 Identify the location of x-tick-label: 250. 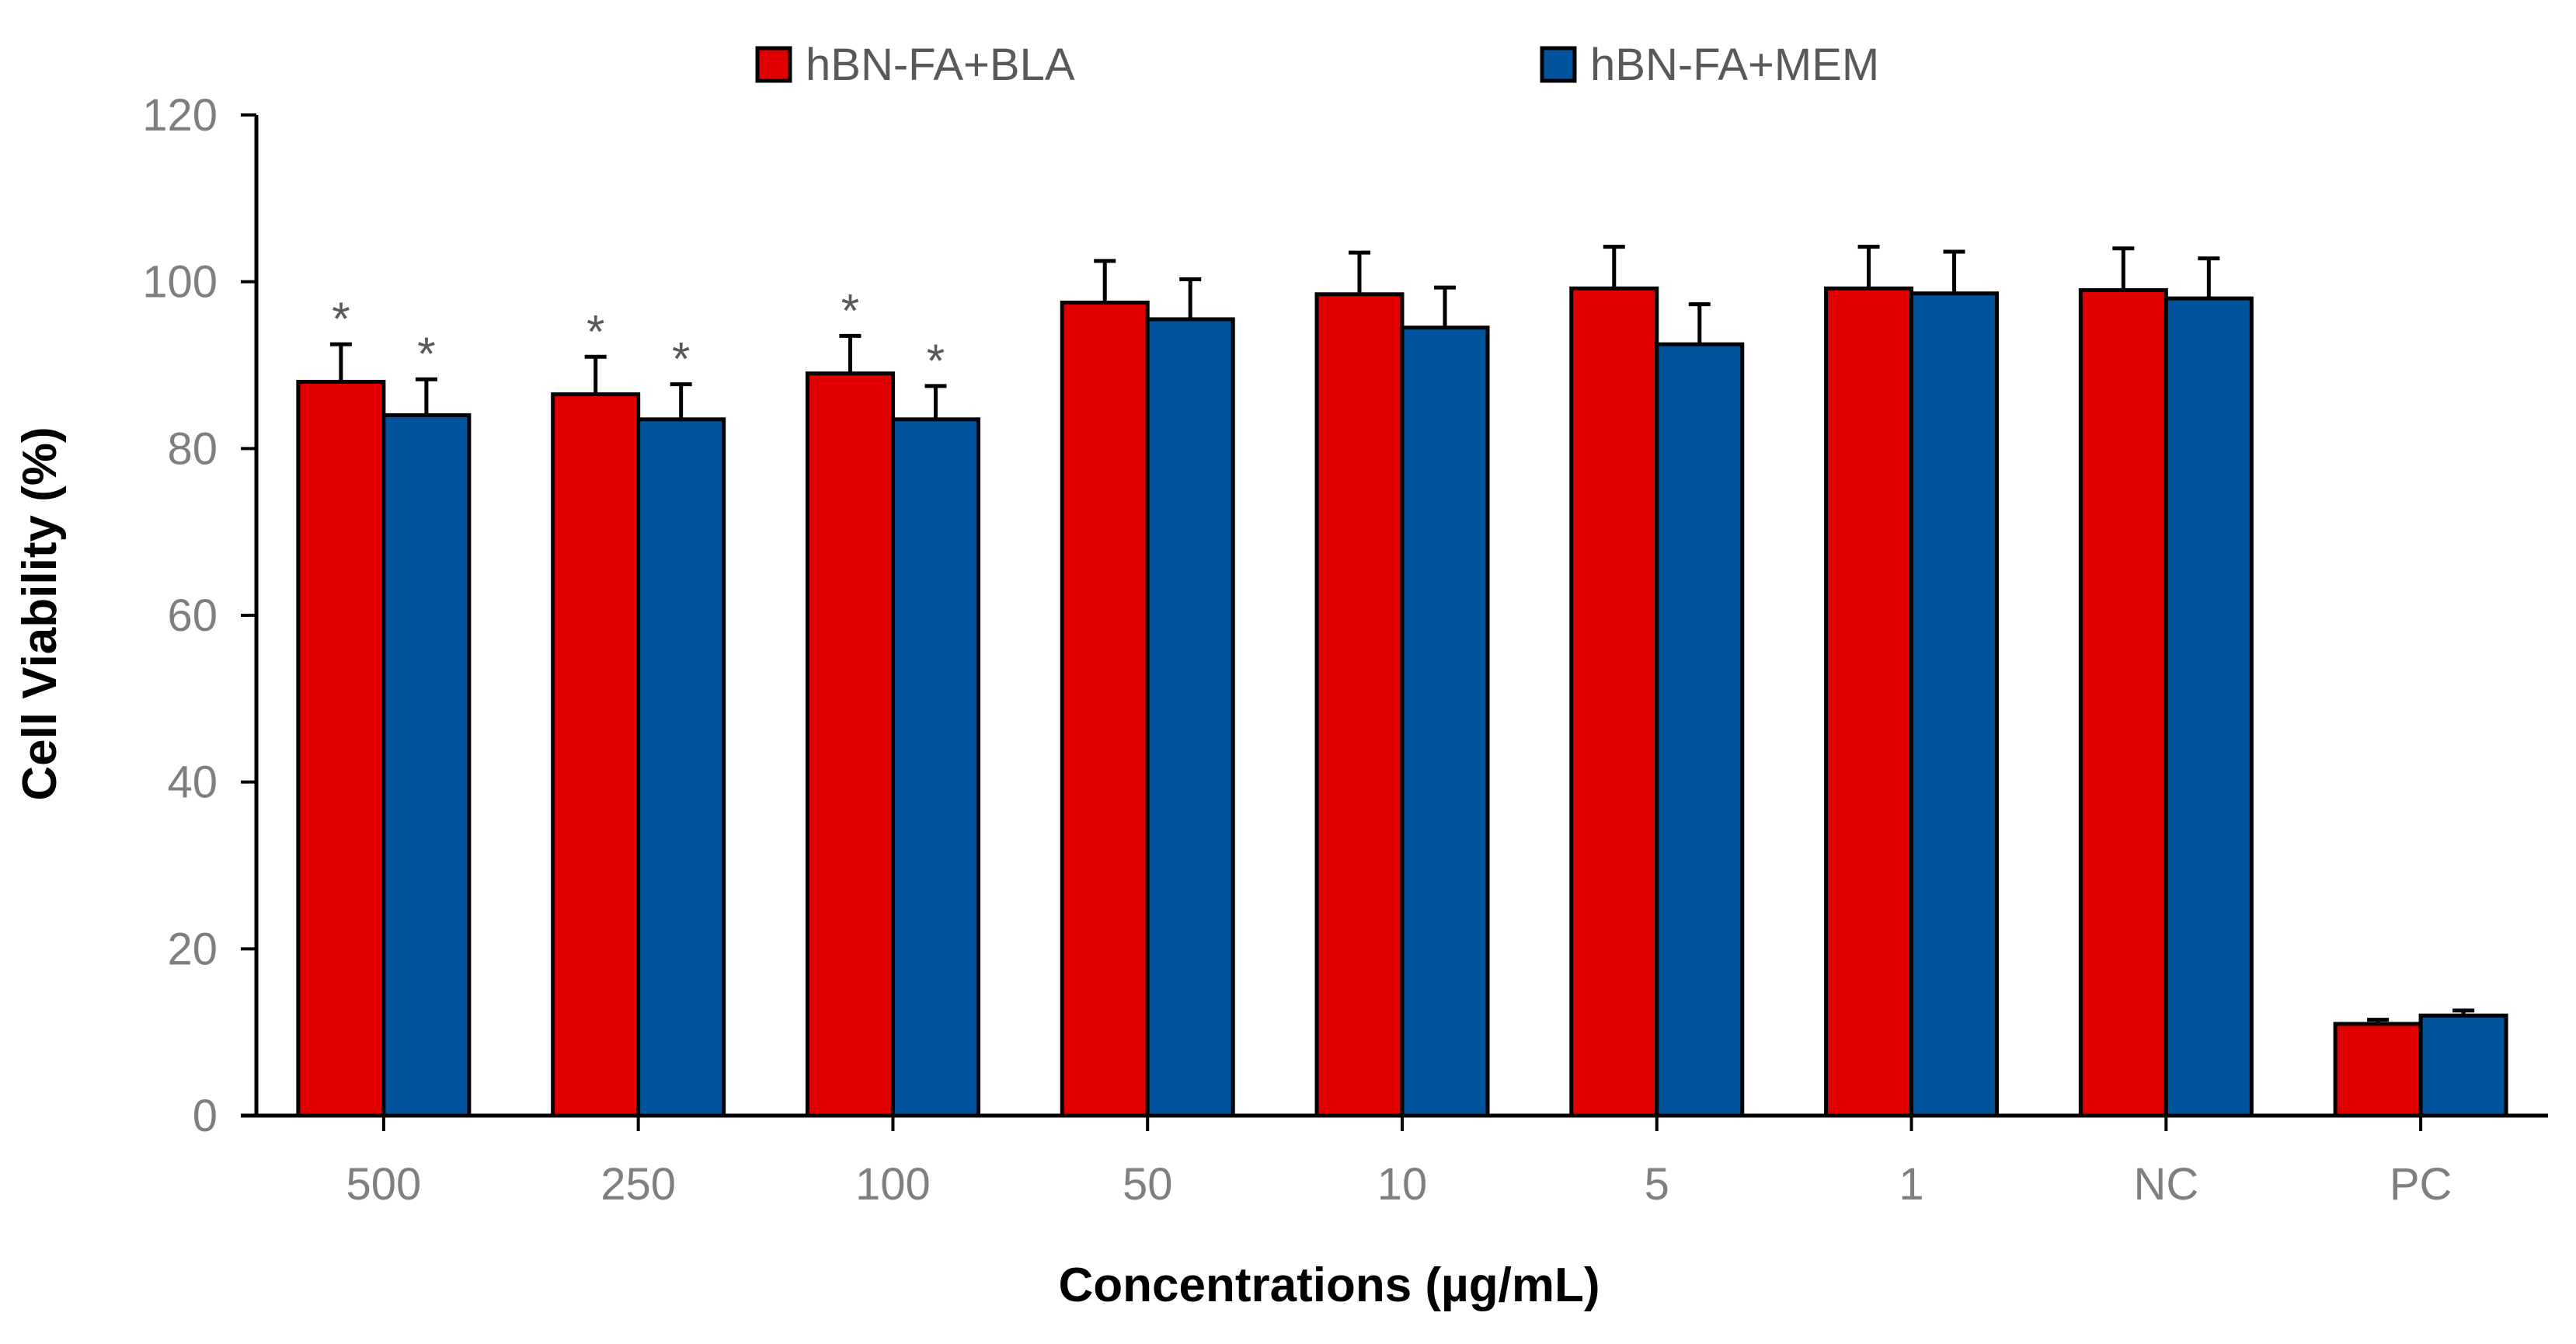
(638, 1184).